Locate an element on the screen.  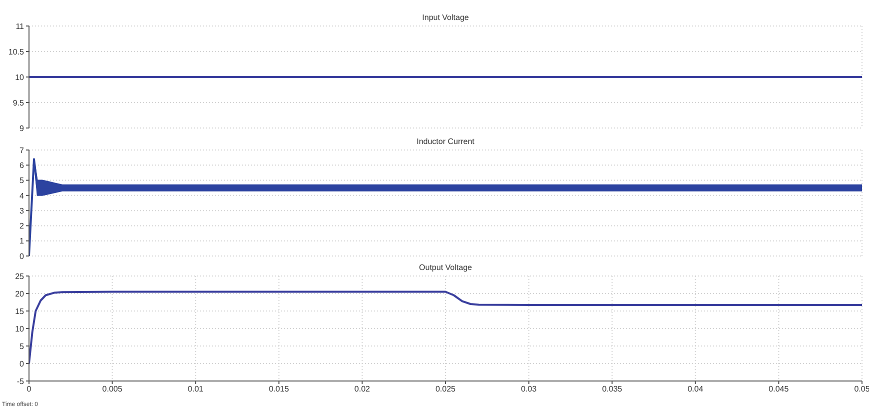
y-tick-label: 20 is located at coordinates (20, 293).